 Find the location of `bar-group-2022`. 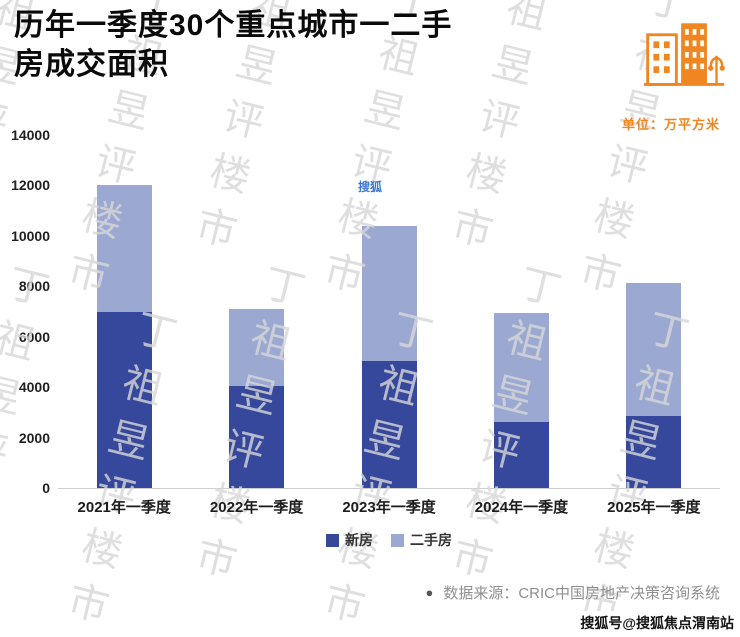

bar-group-2022 is located at coordinates (256, 311).